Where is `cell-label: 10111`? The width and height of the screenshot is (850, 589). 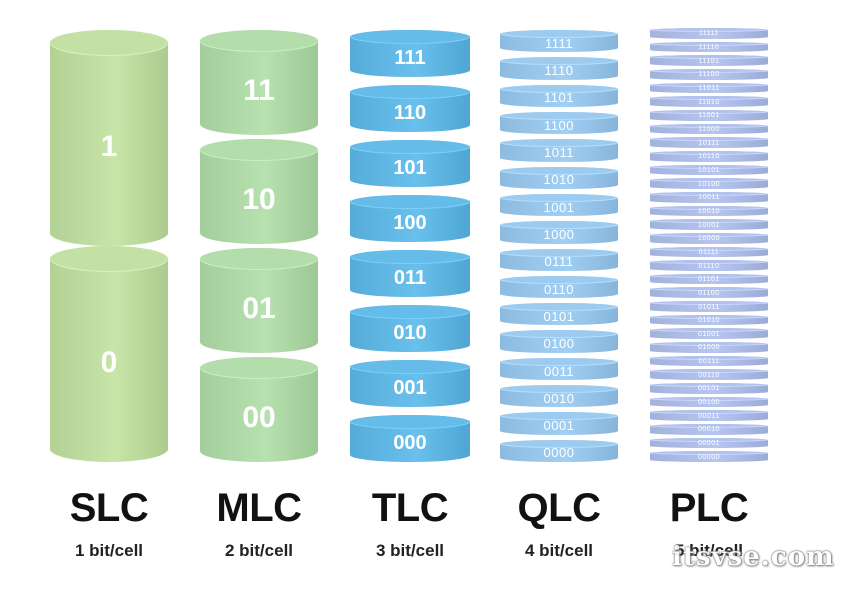 cell-label: 10111 is located at coordinates (709, 143).